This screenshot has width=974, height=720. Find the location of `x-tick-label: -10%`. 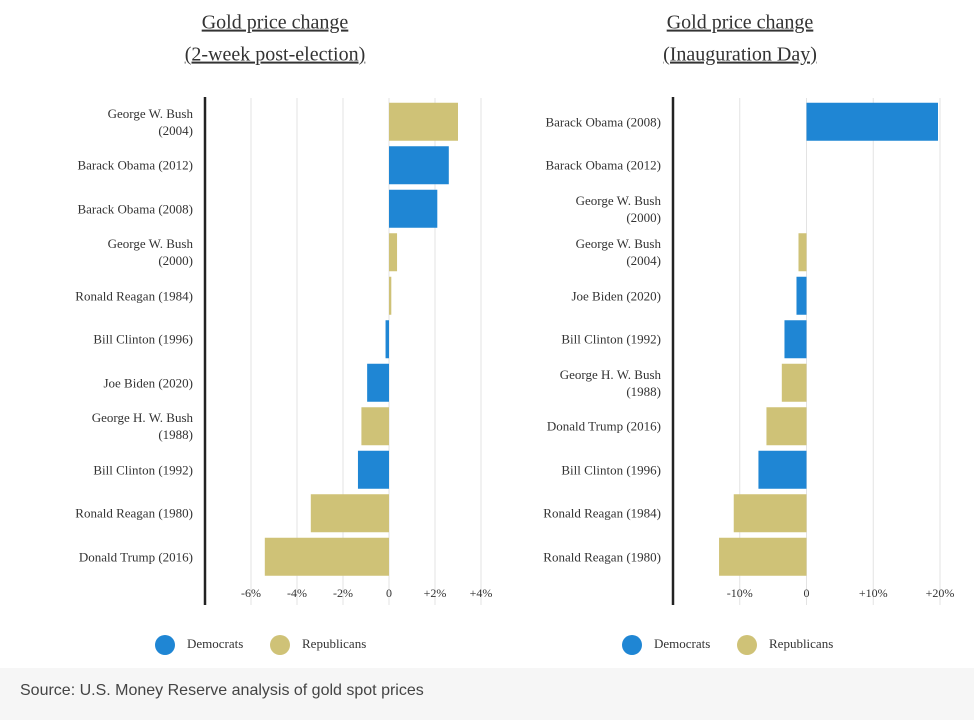

x-tick-label: -10% is located at coordinates (740, 593).